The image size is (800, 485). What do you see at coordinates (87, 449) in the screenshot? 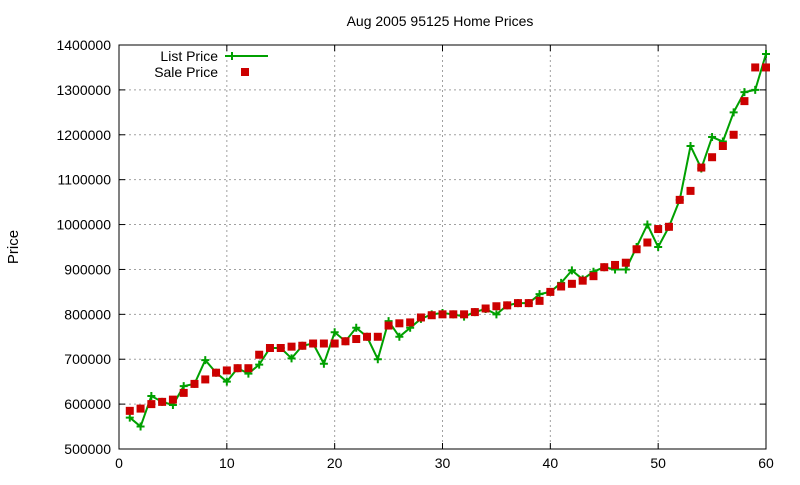
I see `y-tick-label: 500000` at bounding box center [87, 449].